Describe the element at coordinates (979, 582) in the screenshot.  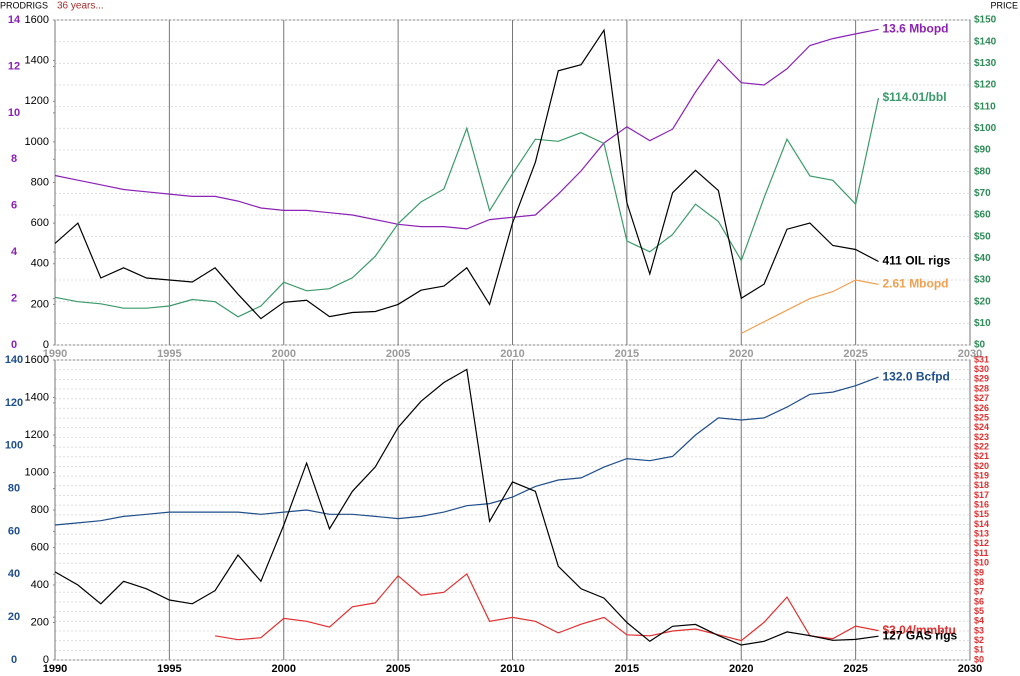
I see `y2-tick-label: $8` at that location.